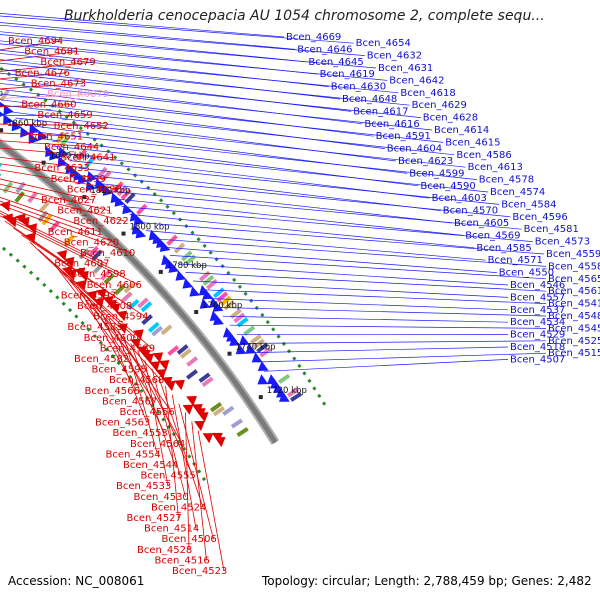 The height and width of the screenshot is (600, 600). I want to click on right-feature-label: Bcen_4569, so click(492, 235).